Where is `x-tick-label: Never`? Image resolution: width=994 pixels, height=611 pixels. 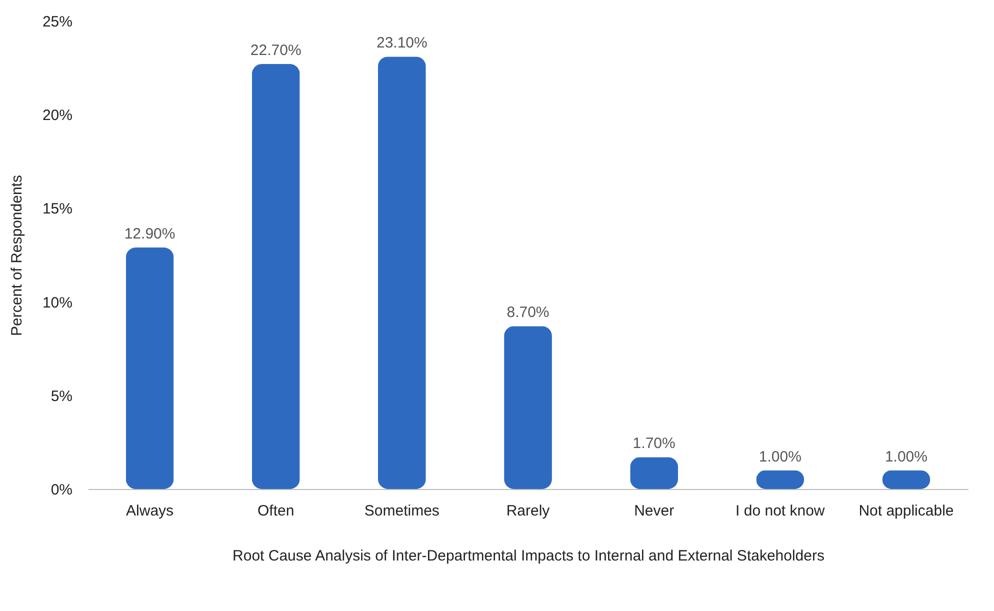 x-tick-label: Never is located at coordinates (654, 511).